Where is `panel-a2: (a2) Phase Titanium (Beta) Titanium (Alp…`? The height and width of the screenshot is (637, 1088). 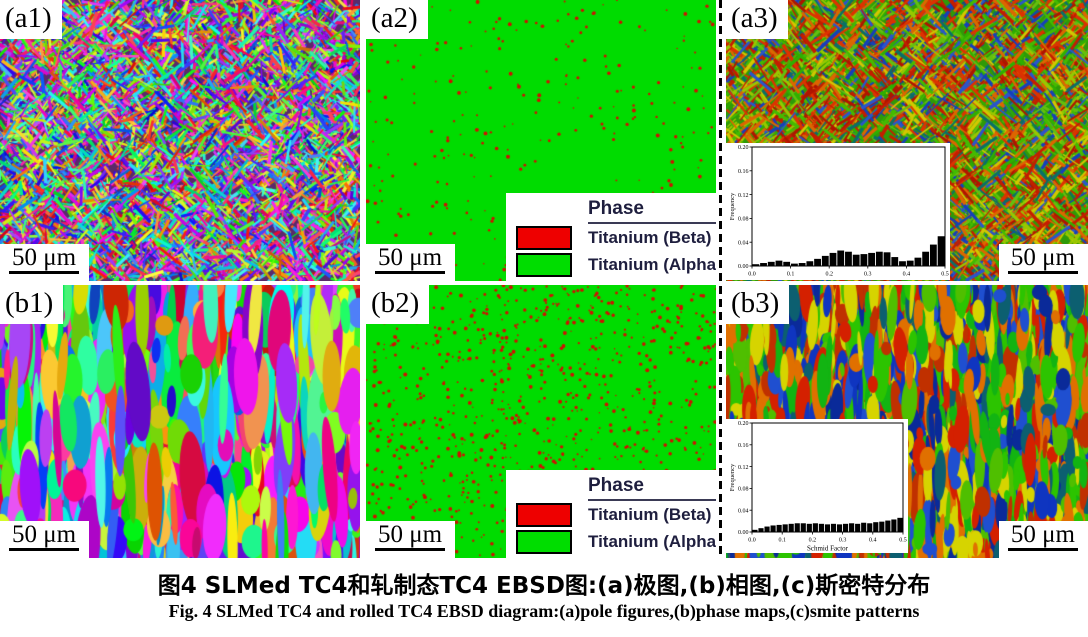
panel-a2: (a2) Phase Titanium (Beta) Titanium (Alp… is located at coordinates (541, 140).